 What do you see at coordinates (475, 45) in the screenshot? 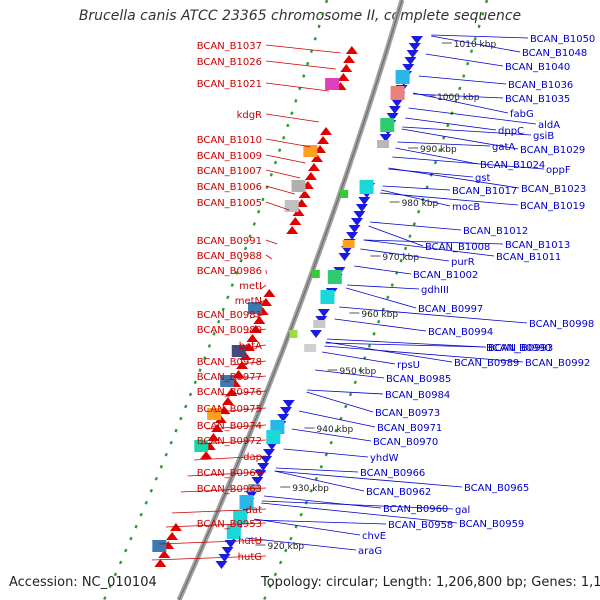
I see `ruler-tick-label: 1010 kbp` at bounding box center [475, 45].